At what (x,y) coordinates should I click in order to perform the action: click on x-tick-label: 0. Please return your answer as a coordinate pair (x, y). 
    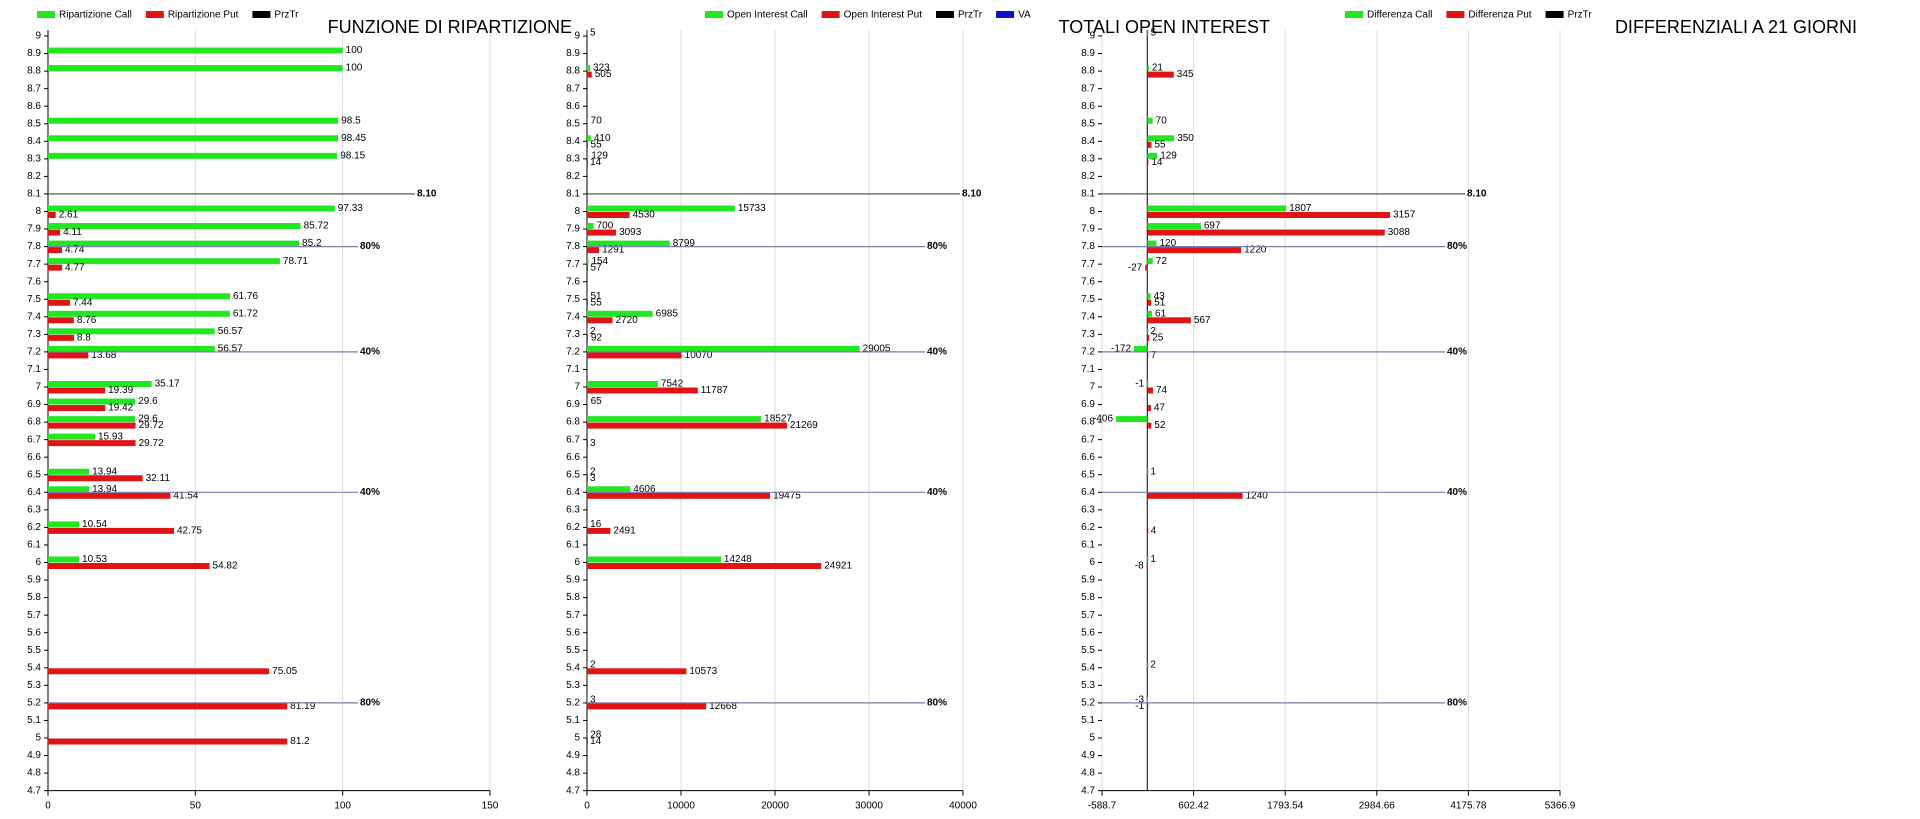
    Looking at the image, I should click on (48, 805).